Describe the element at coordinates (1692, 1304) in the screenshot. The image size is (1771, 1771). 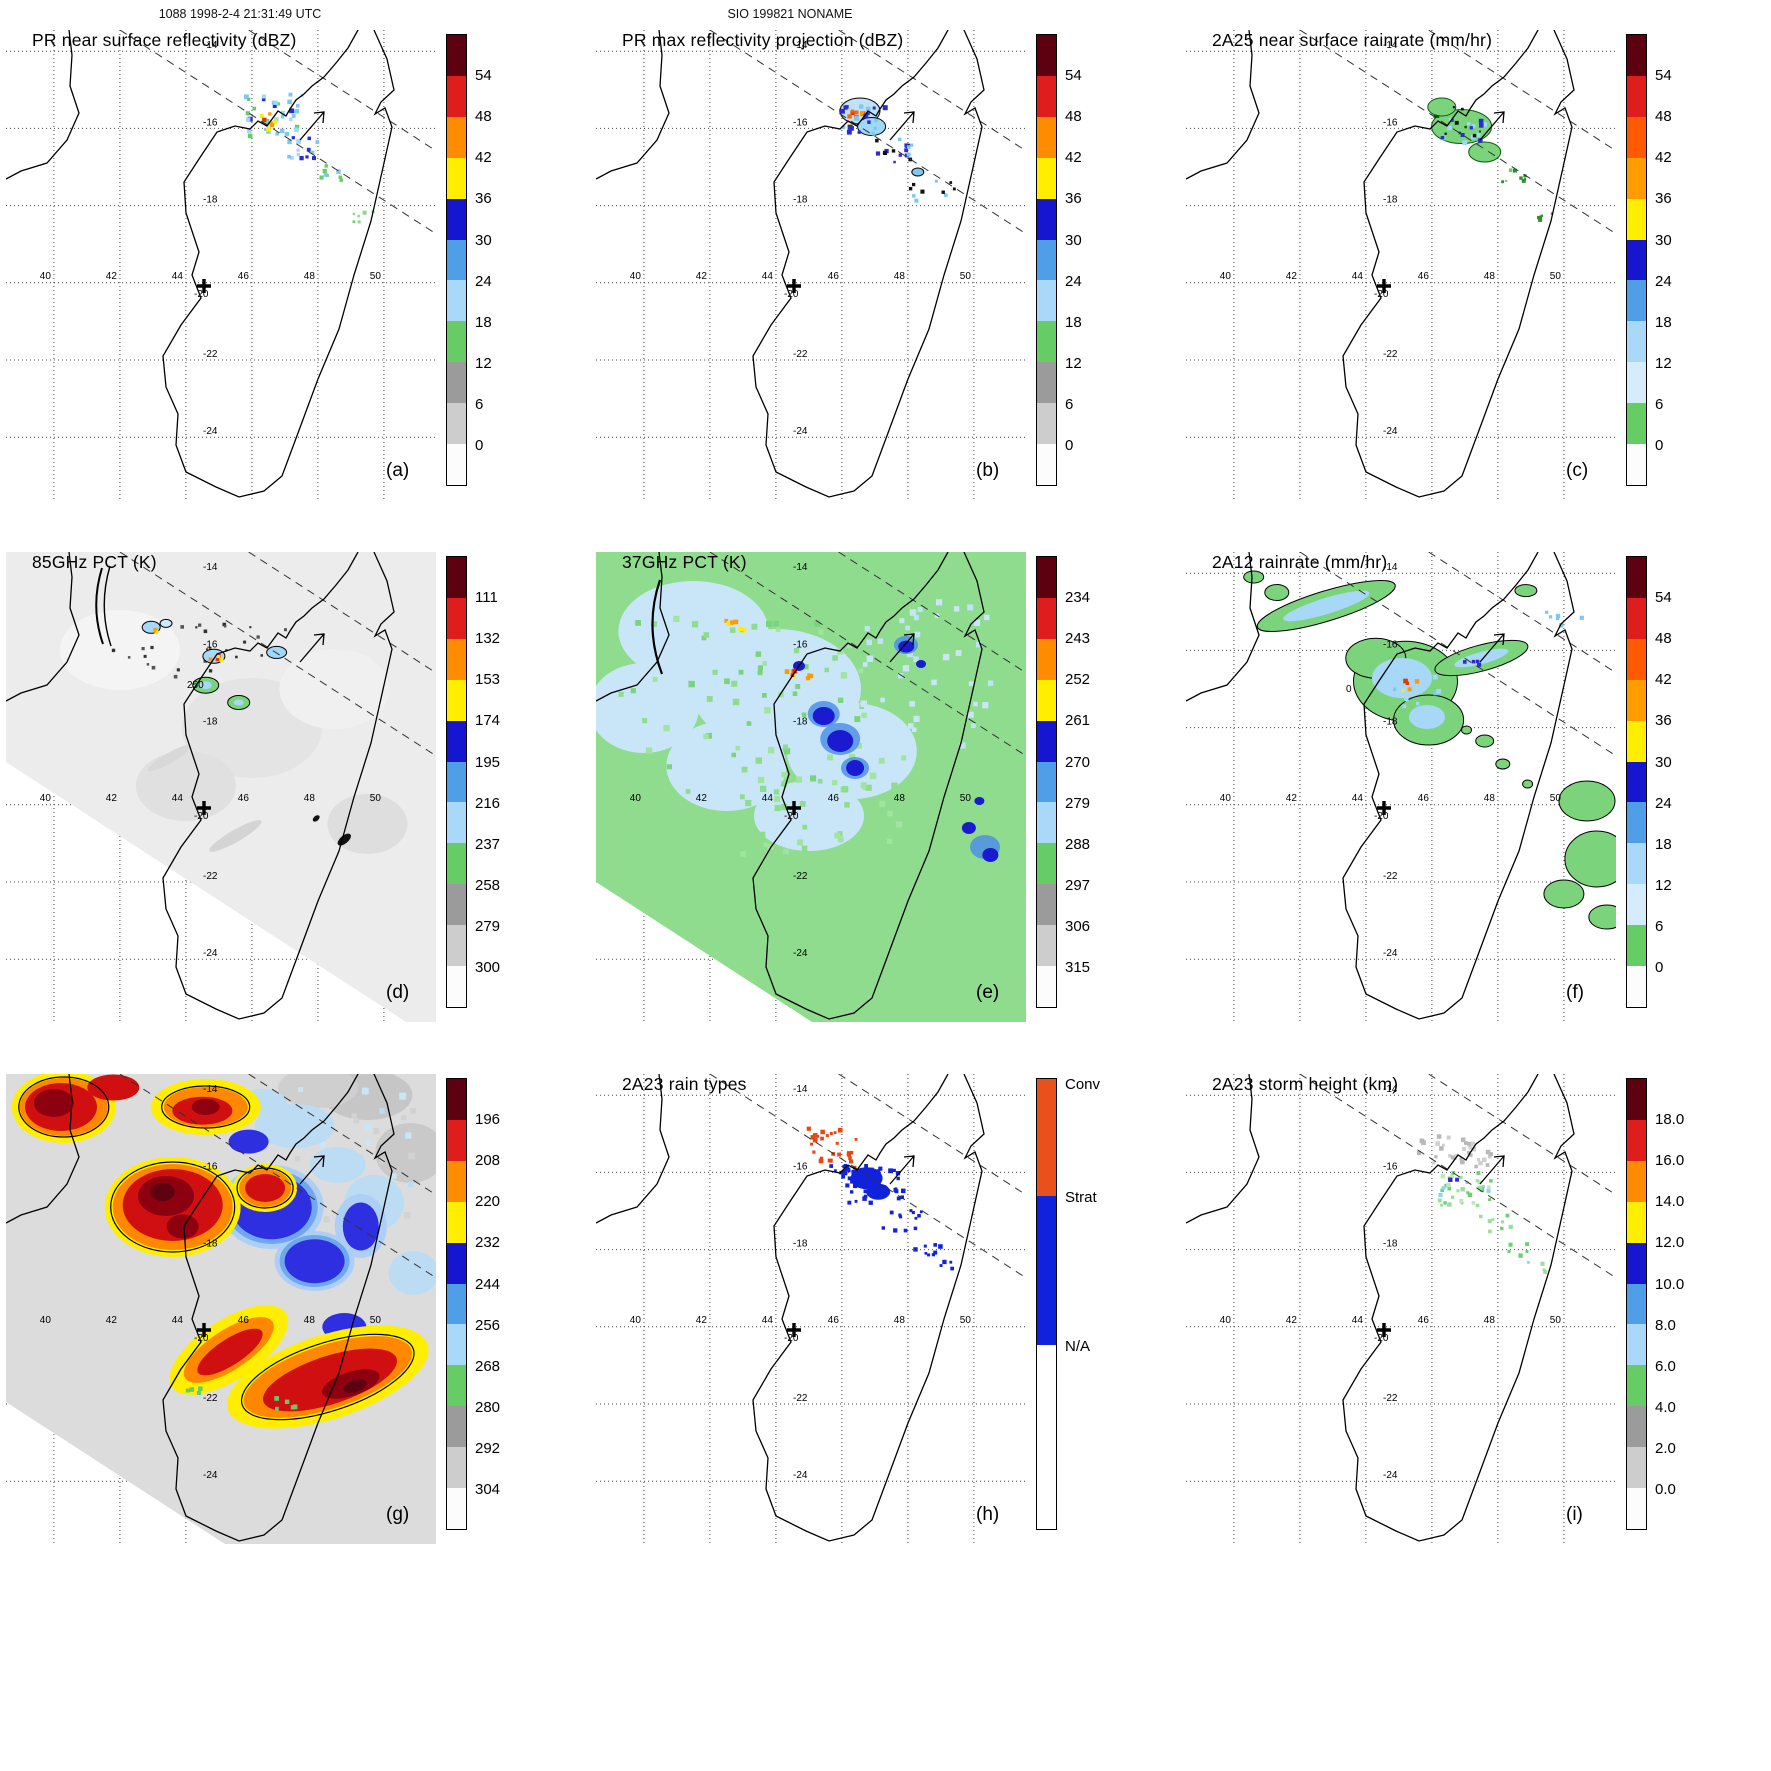
I see `colorbar: 18.0 16.0 14.0 12.0 10.0 8.0 6.0 4.0 2.0 0.0` at that location.